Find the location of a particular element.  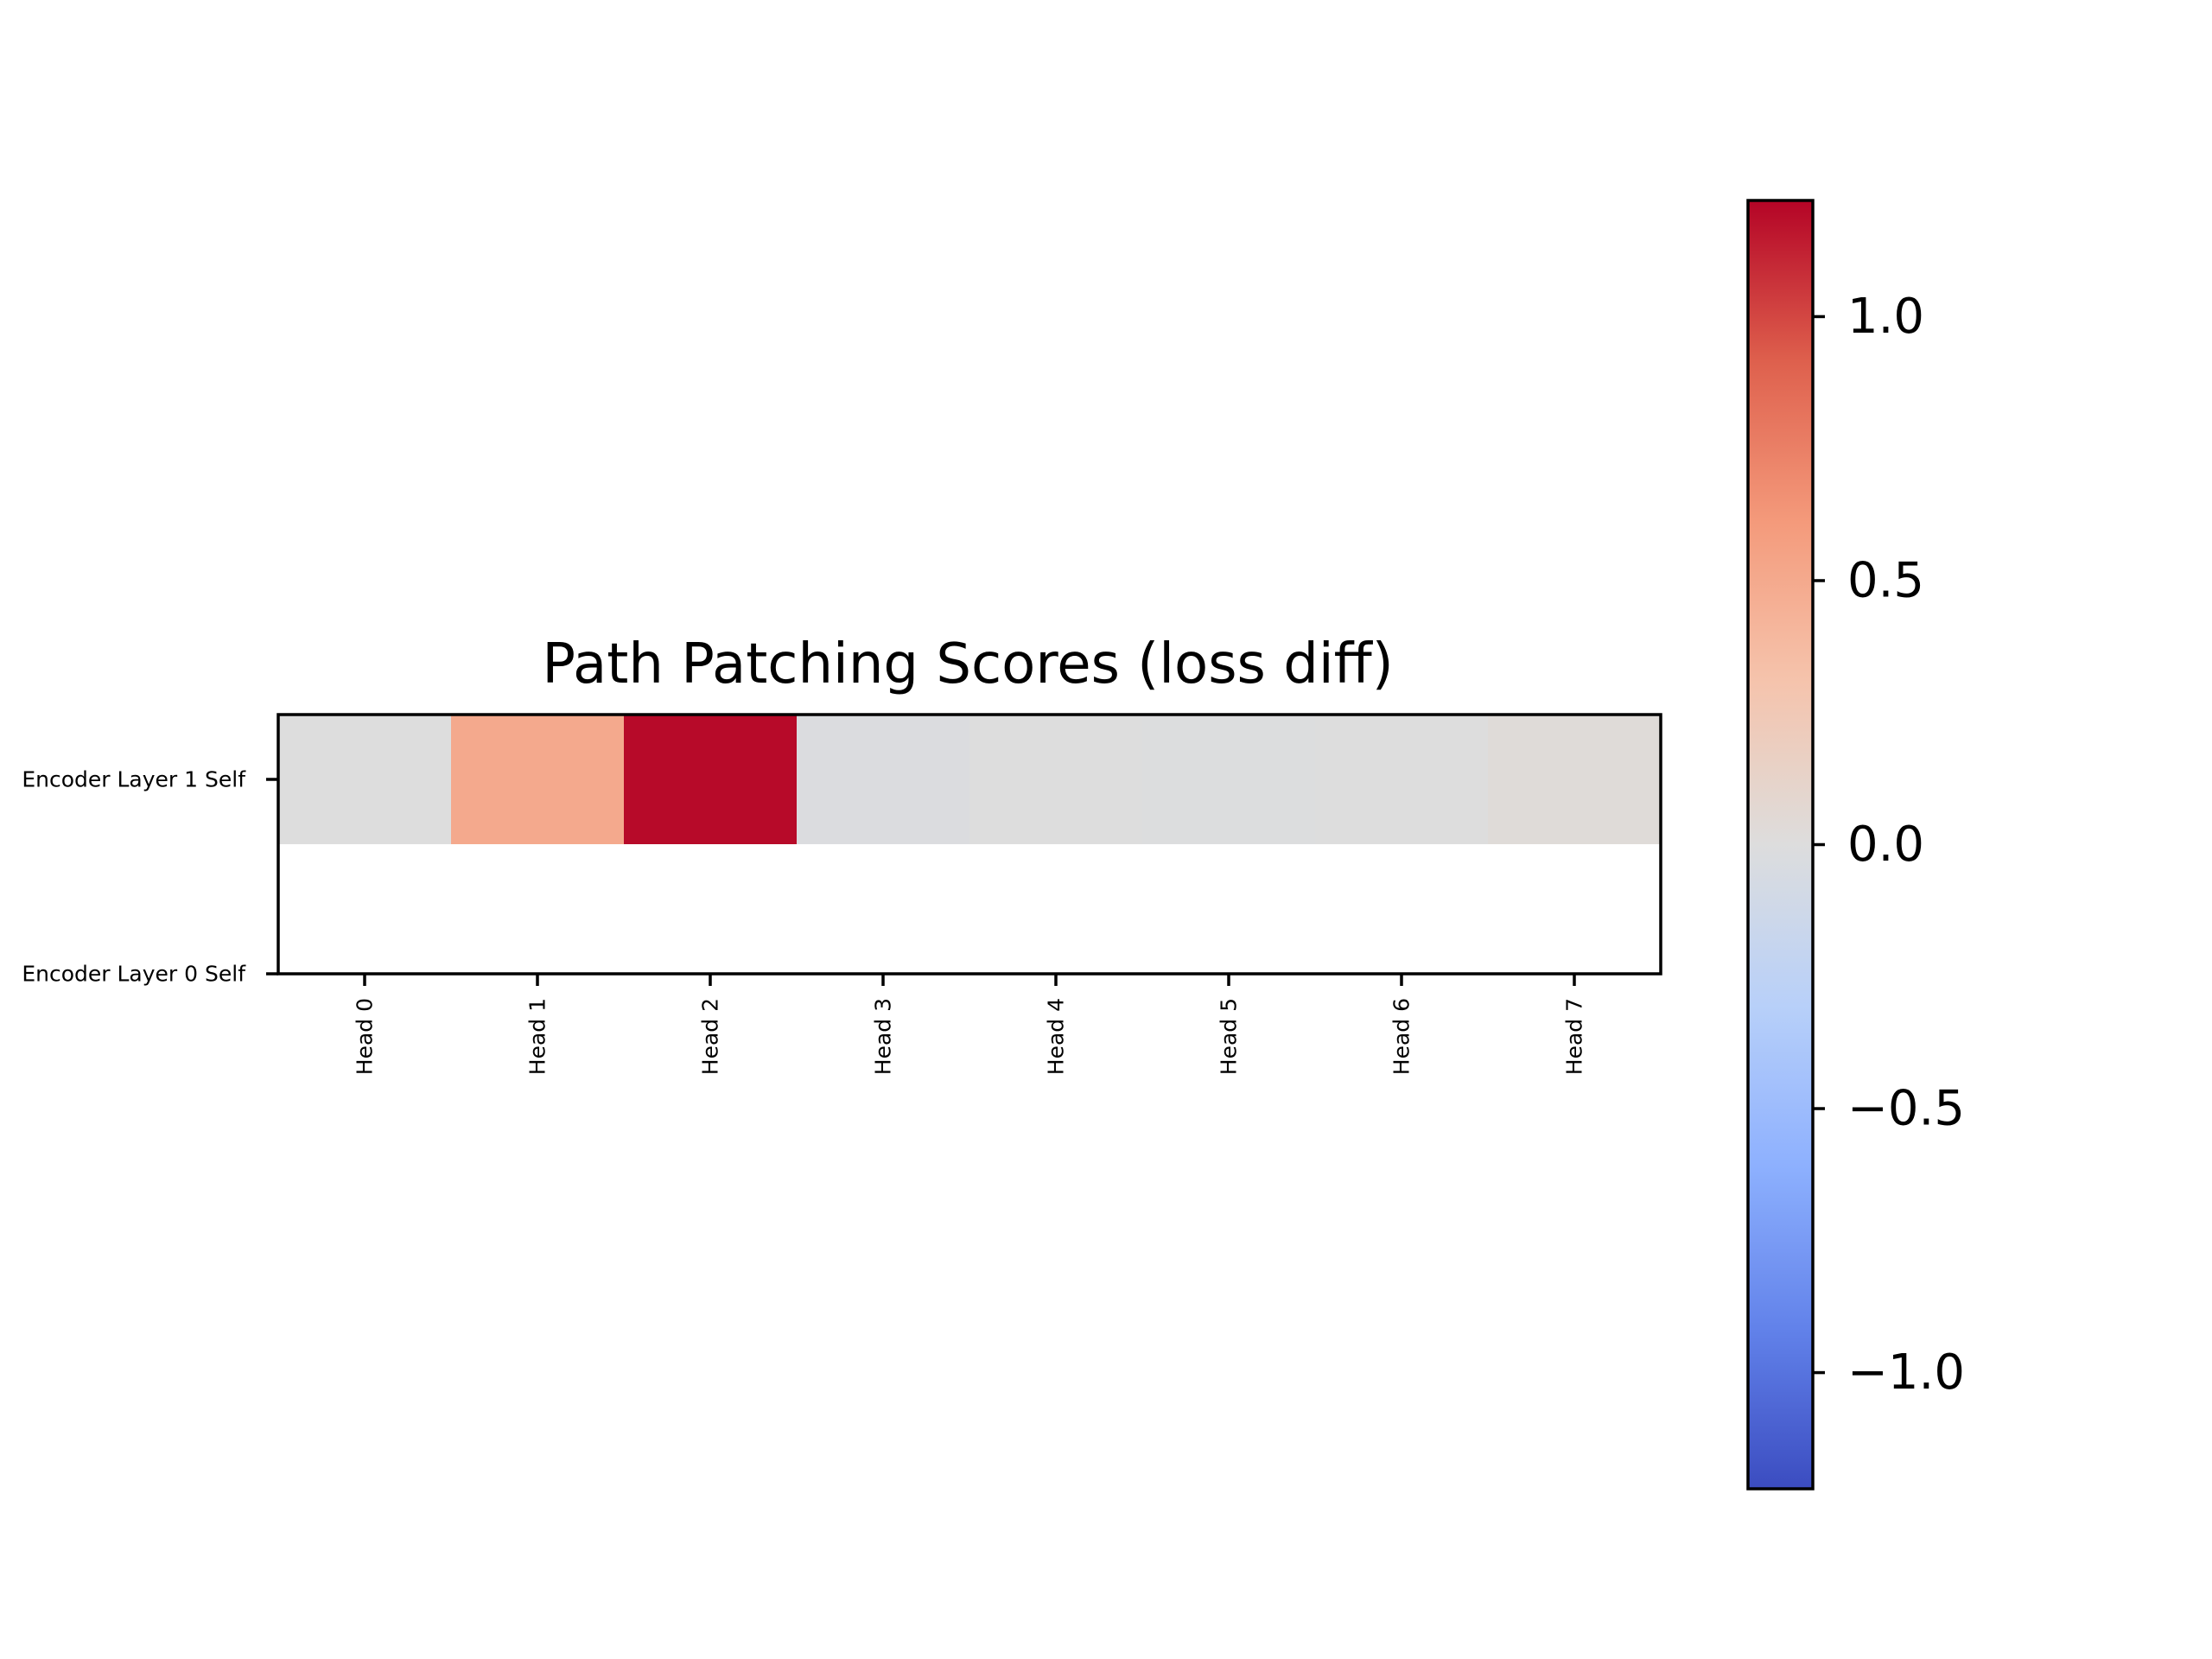

colorbar-tick-label: 1.0 is located at coordinates (1885, 317).